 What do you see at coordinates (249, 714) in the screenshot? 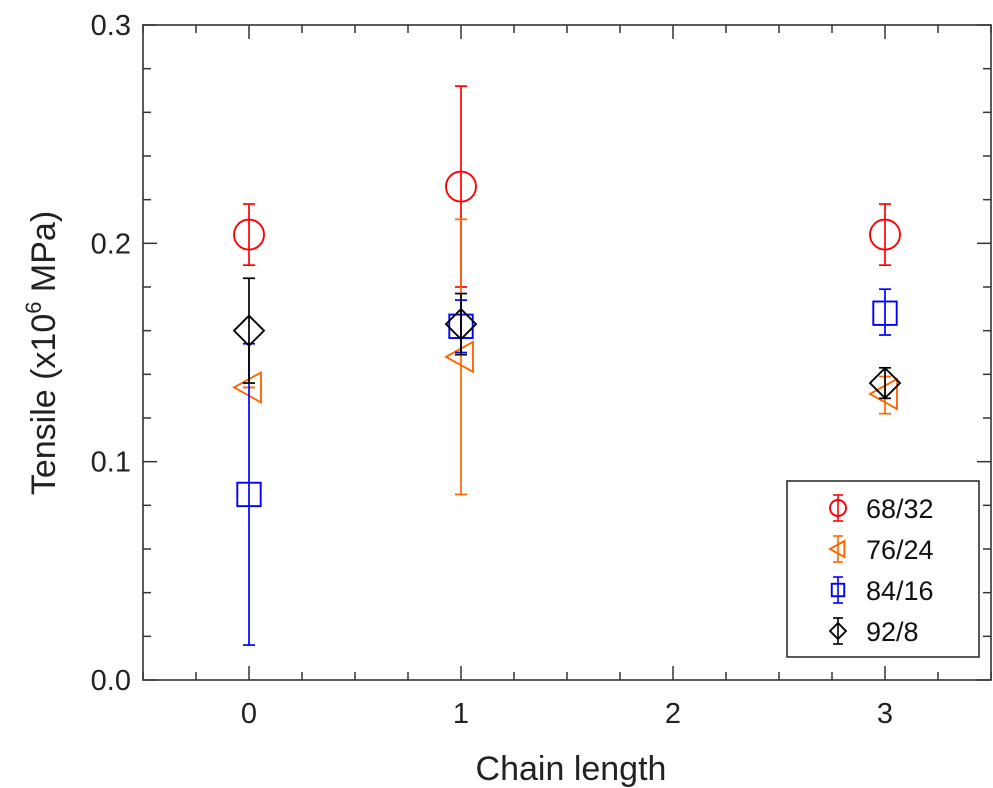
I see `x-tick-label: 0` at bounding box center [249, 714].